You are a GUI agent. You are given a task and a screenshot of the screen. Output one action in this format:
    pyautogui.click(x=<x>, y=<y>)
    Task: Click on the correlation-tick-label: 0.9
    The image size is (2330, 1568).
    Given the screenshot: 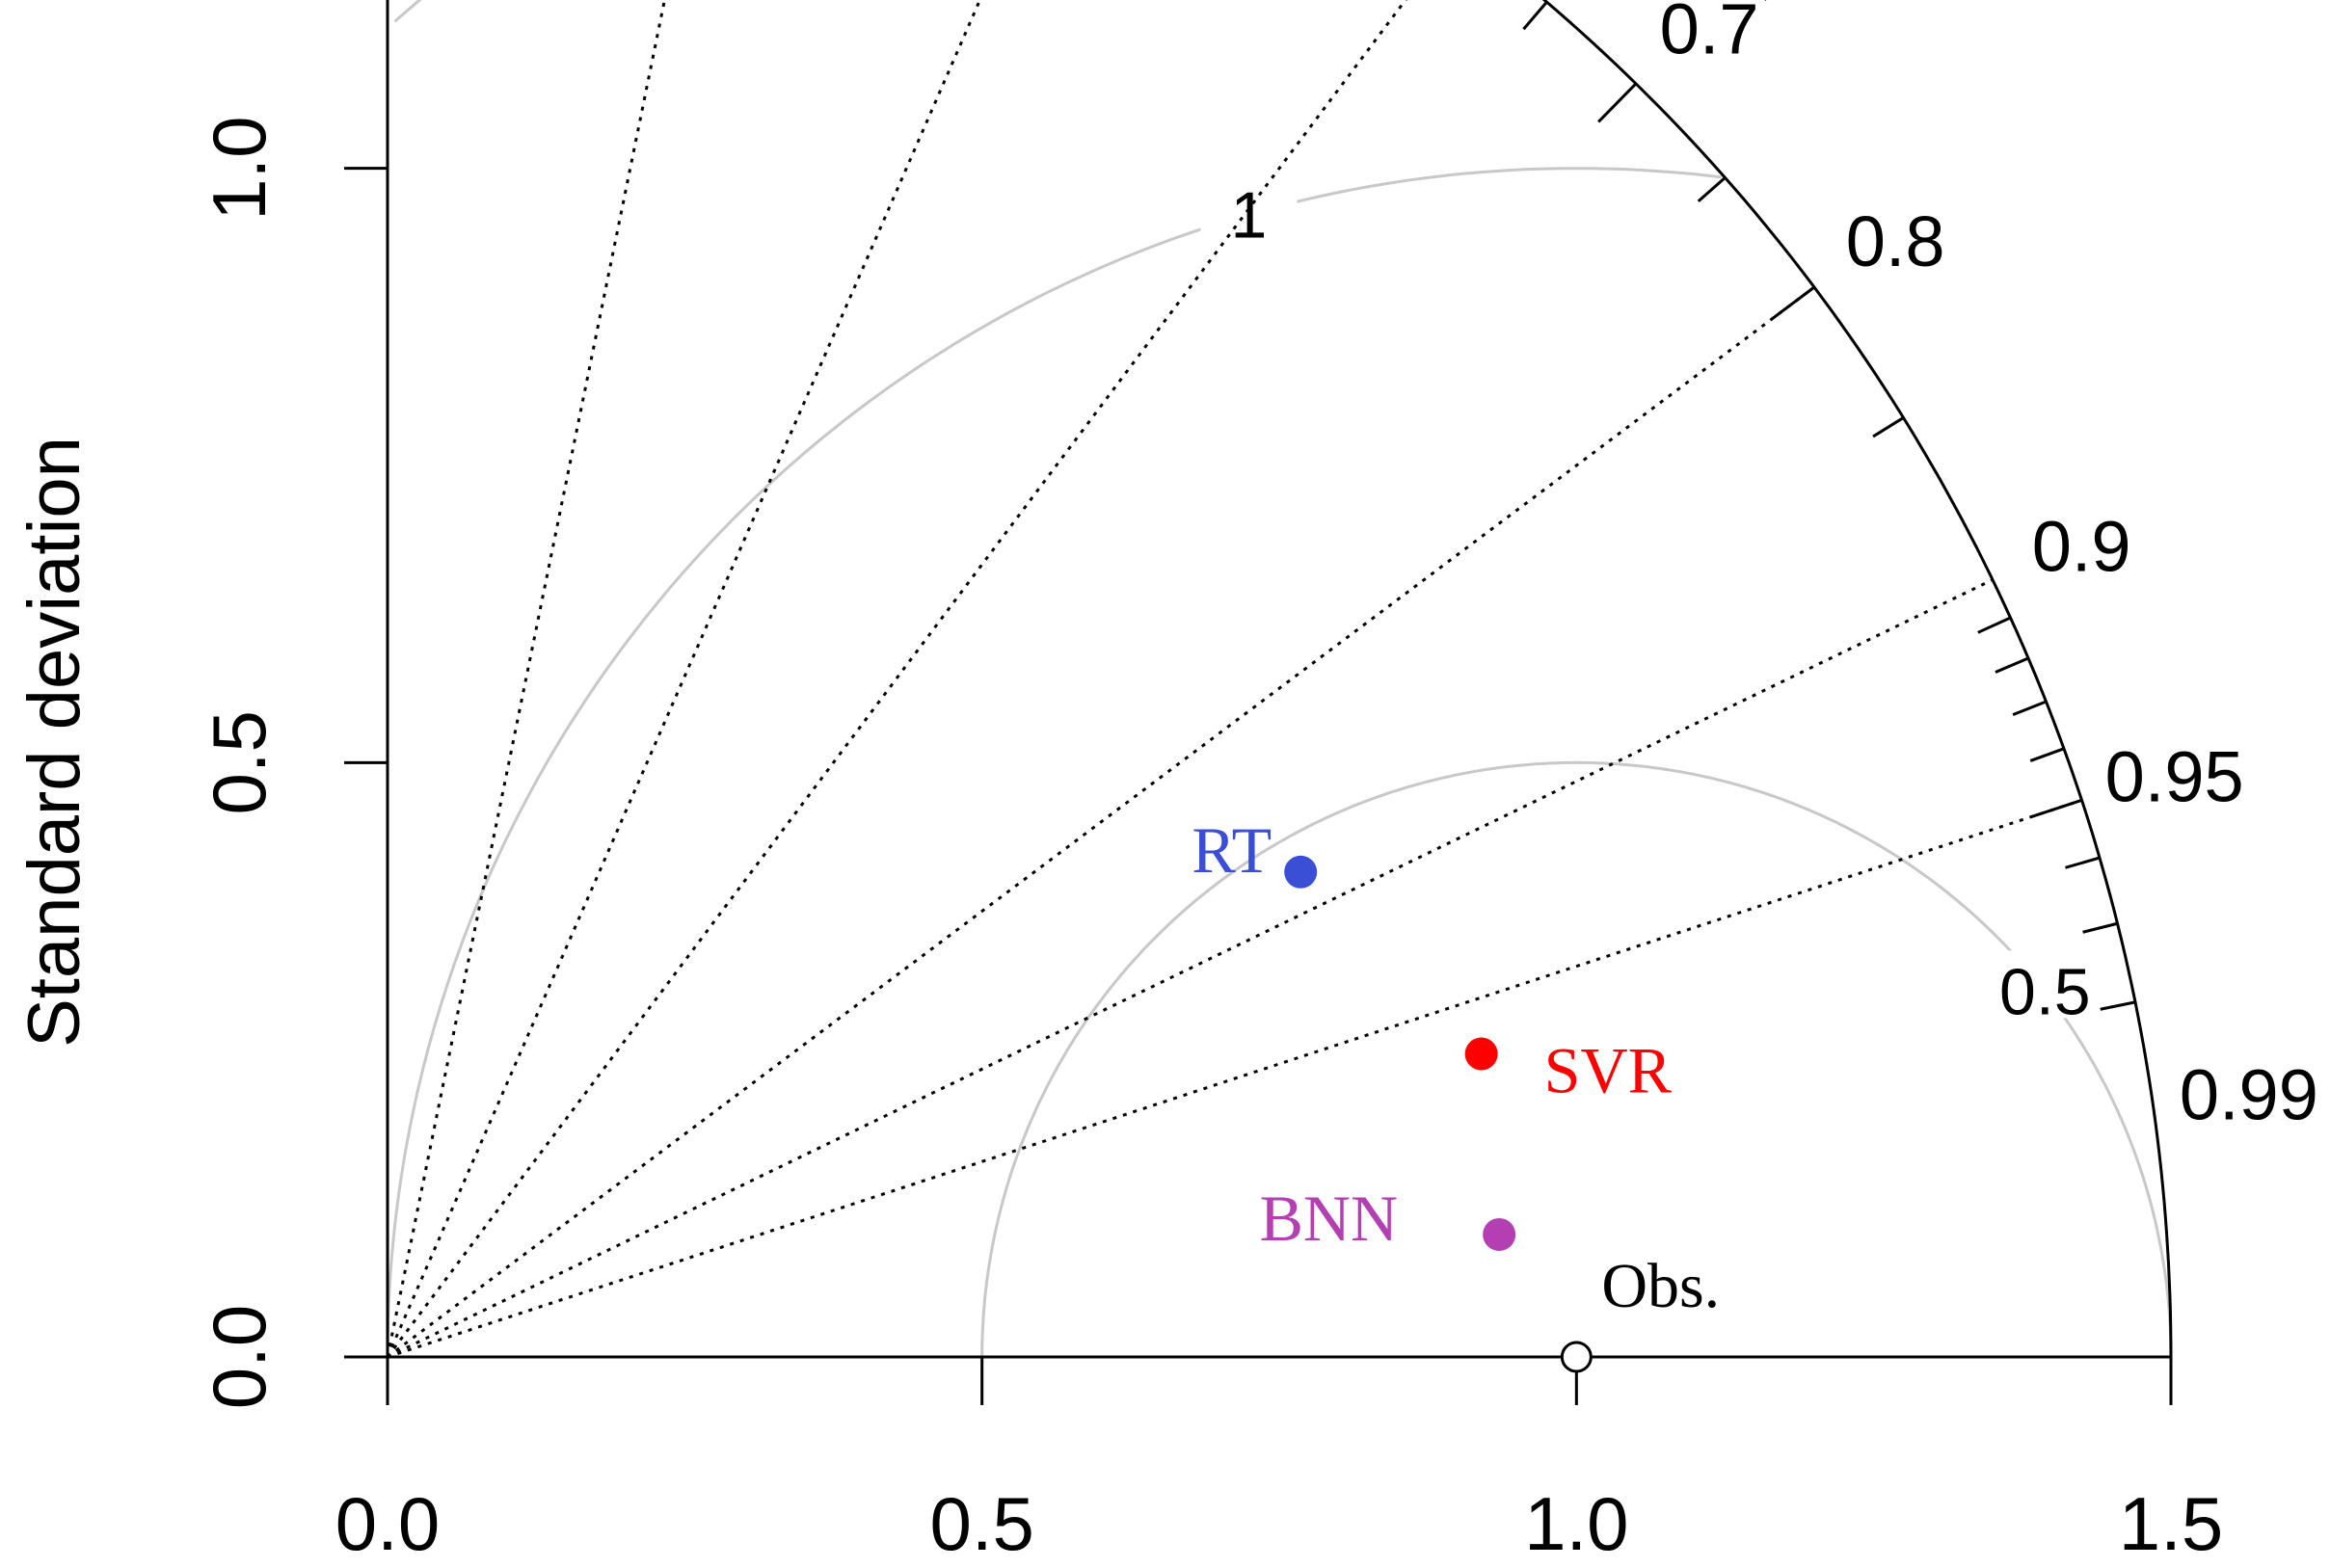 What is the action you would take?
    pyautogui.click(x=2081, y=547)
    